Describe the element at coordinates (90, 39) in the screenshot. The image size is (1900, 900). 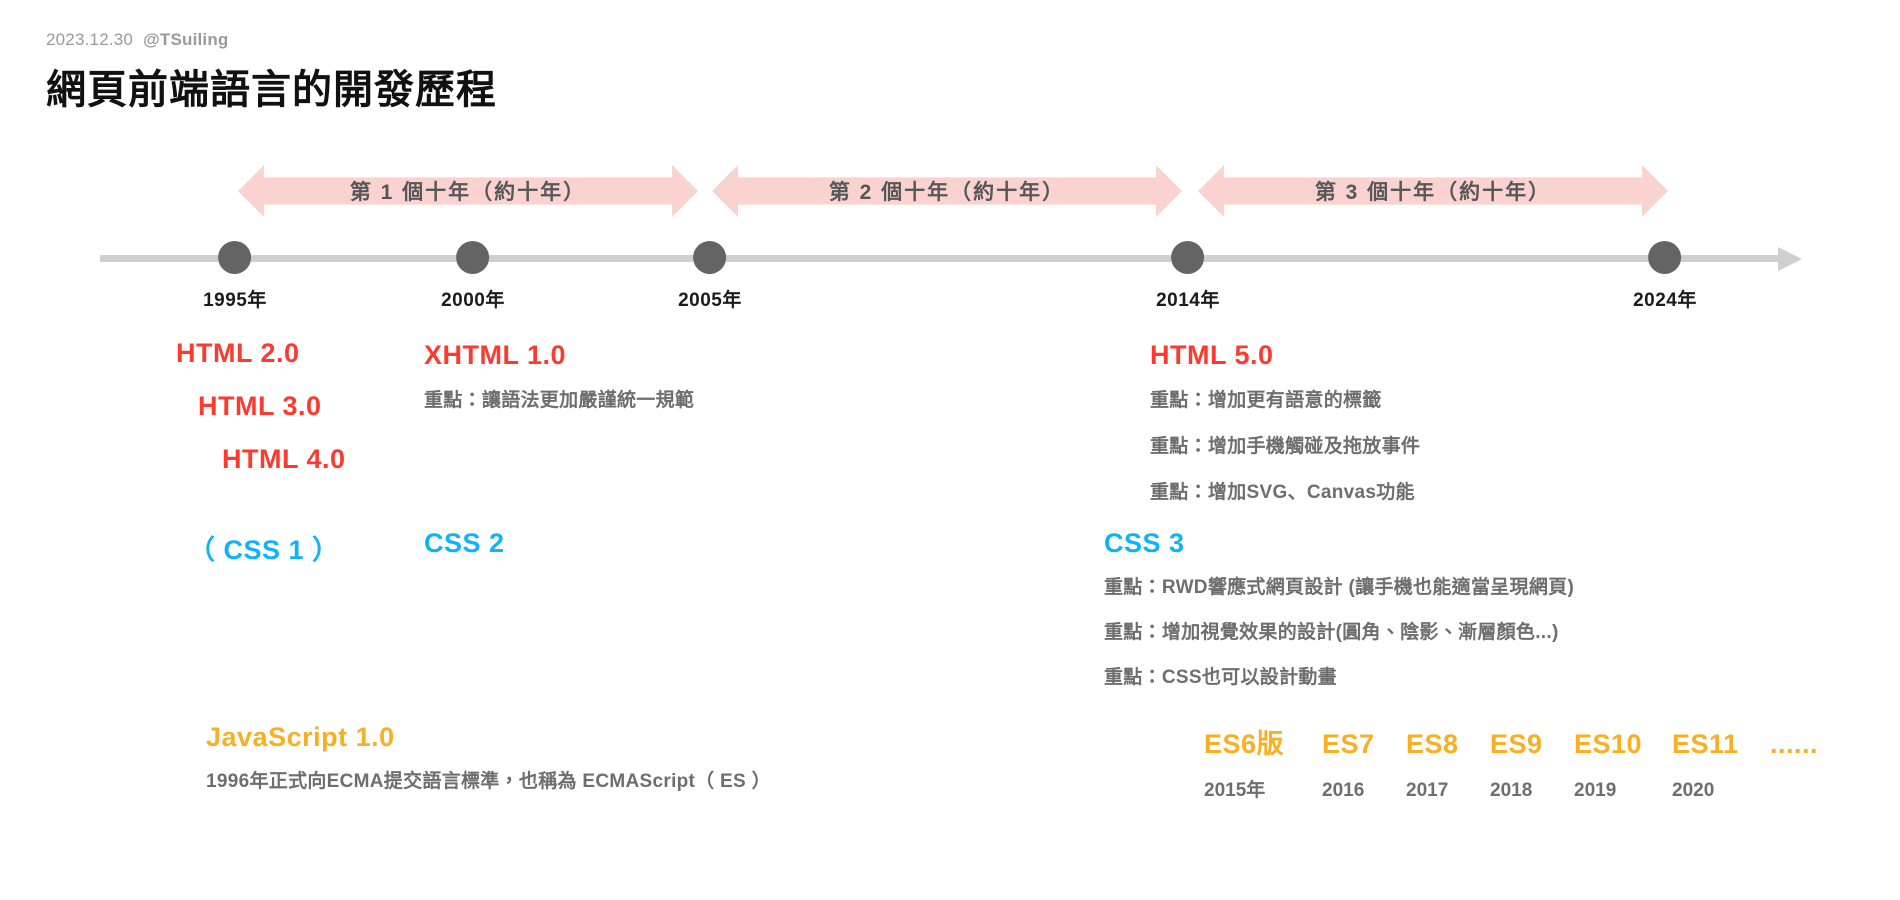
I see `publish-date: 2023.12.30` at that location.